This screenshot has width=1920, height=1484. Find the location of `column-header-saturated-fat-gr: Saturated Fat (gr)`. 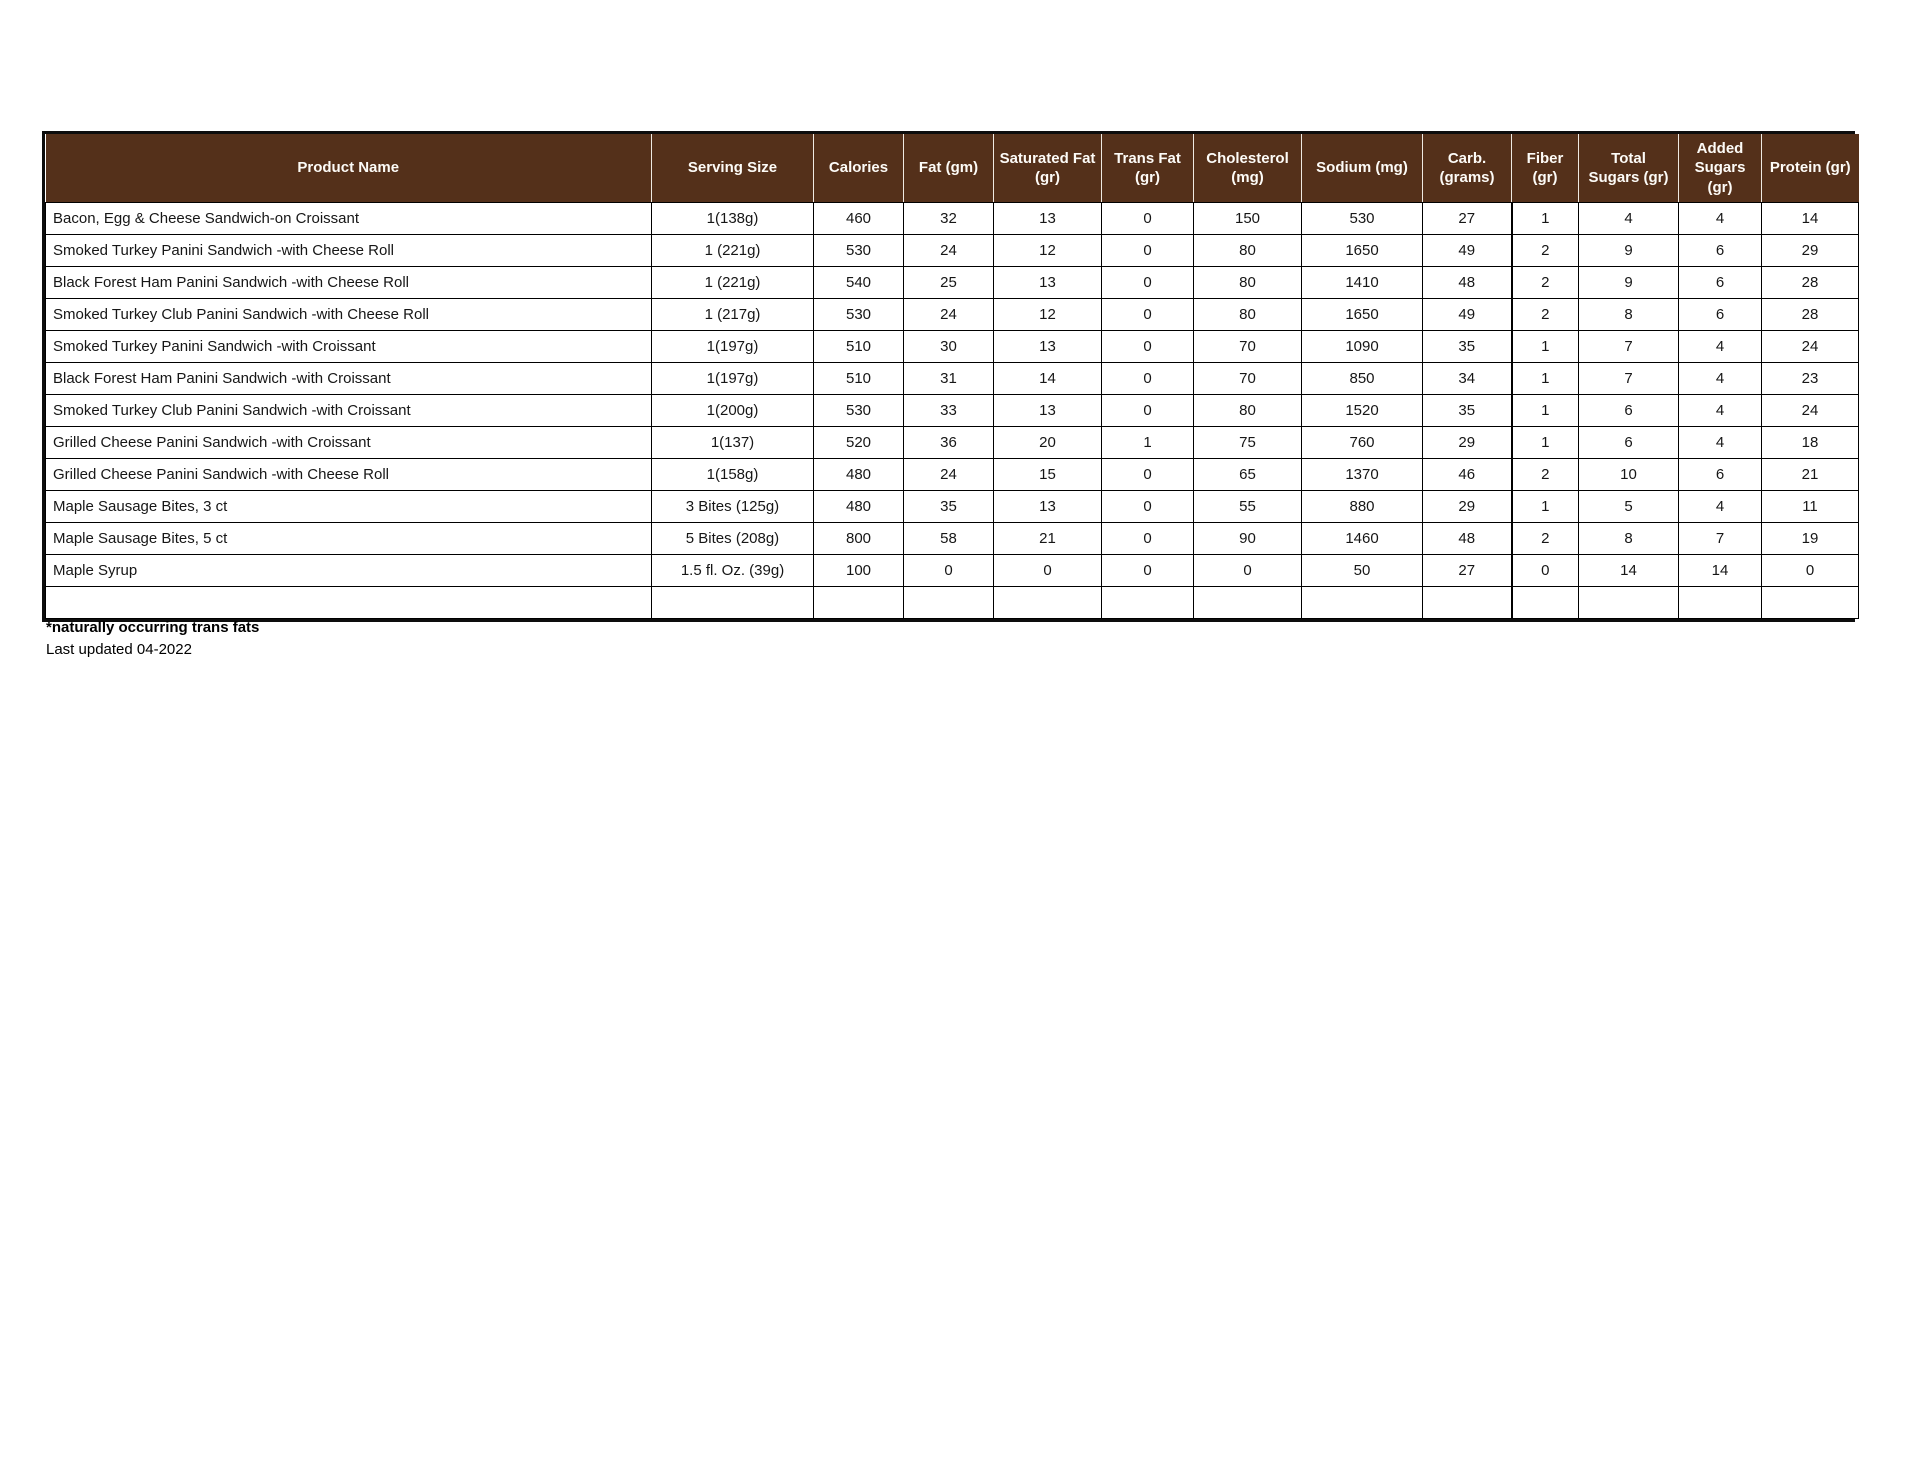

column-header-saturated-fat-gr: Saturated Fat (gr) is located at coordinates (1047, 168).